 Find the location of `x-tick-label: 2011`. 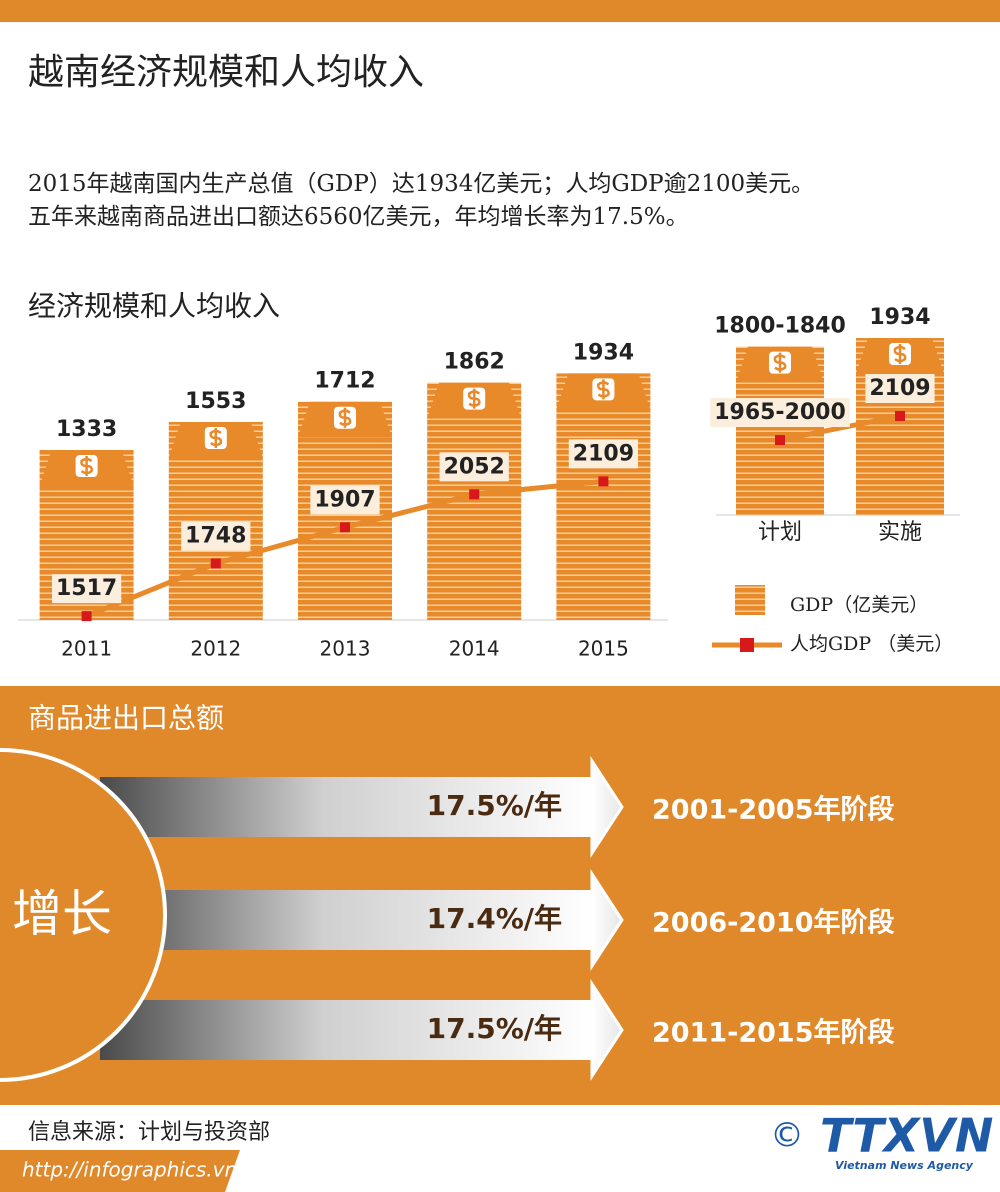

x-tick-label: 2011 is located at coordinates (86, 649).